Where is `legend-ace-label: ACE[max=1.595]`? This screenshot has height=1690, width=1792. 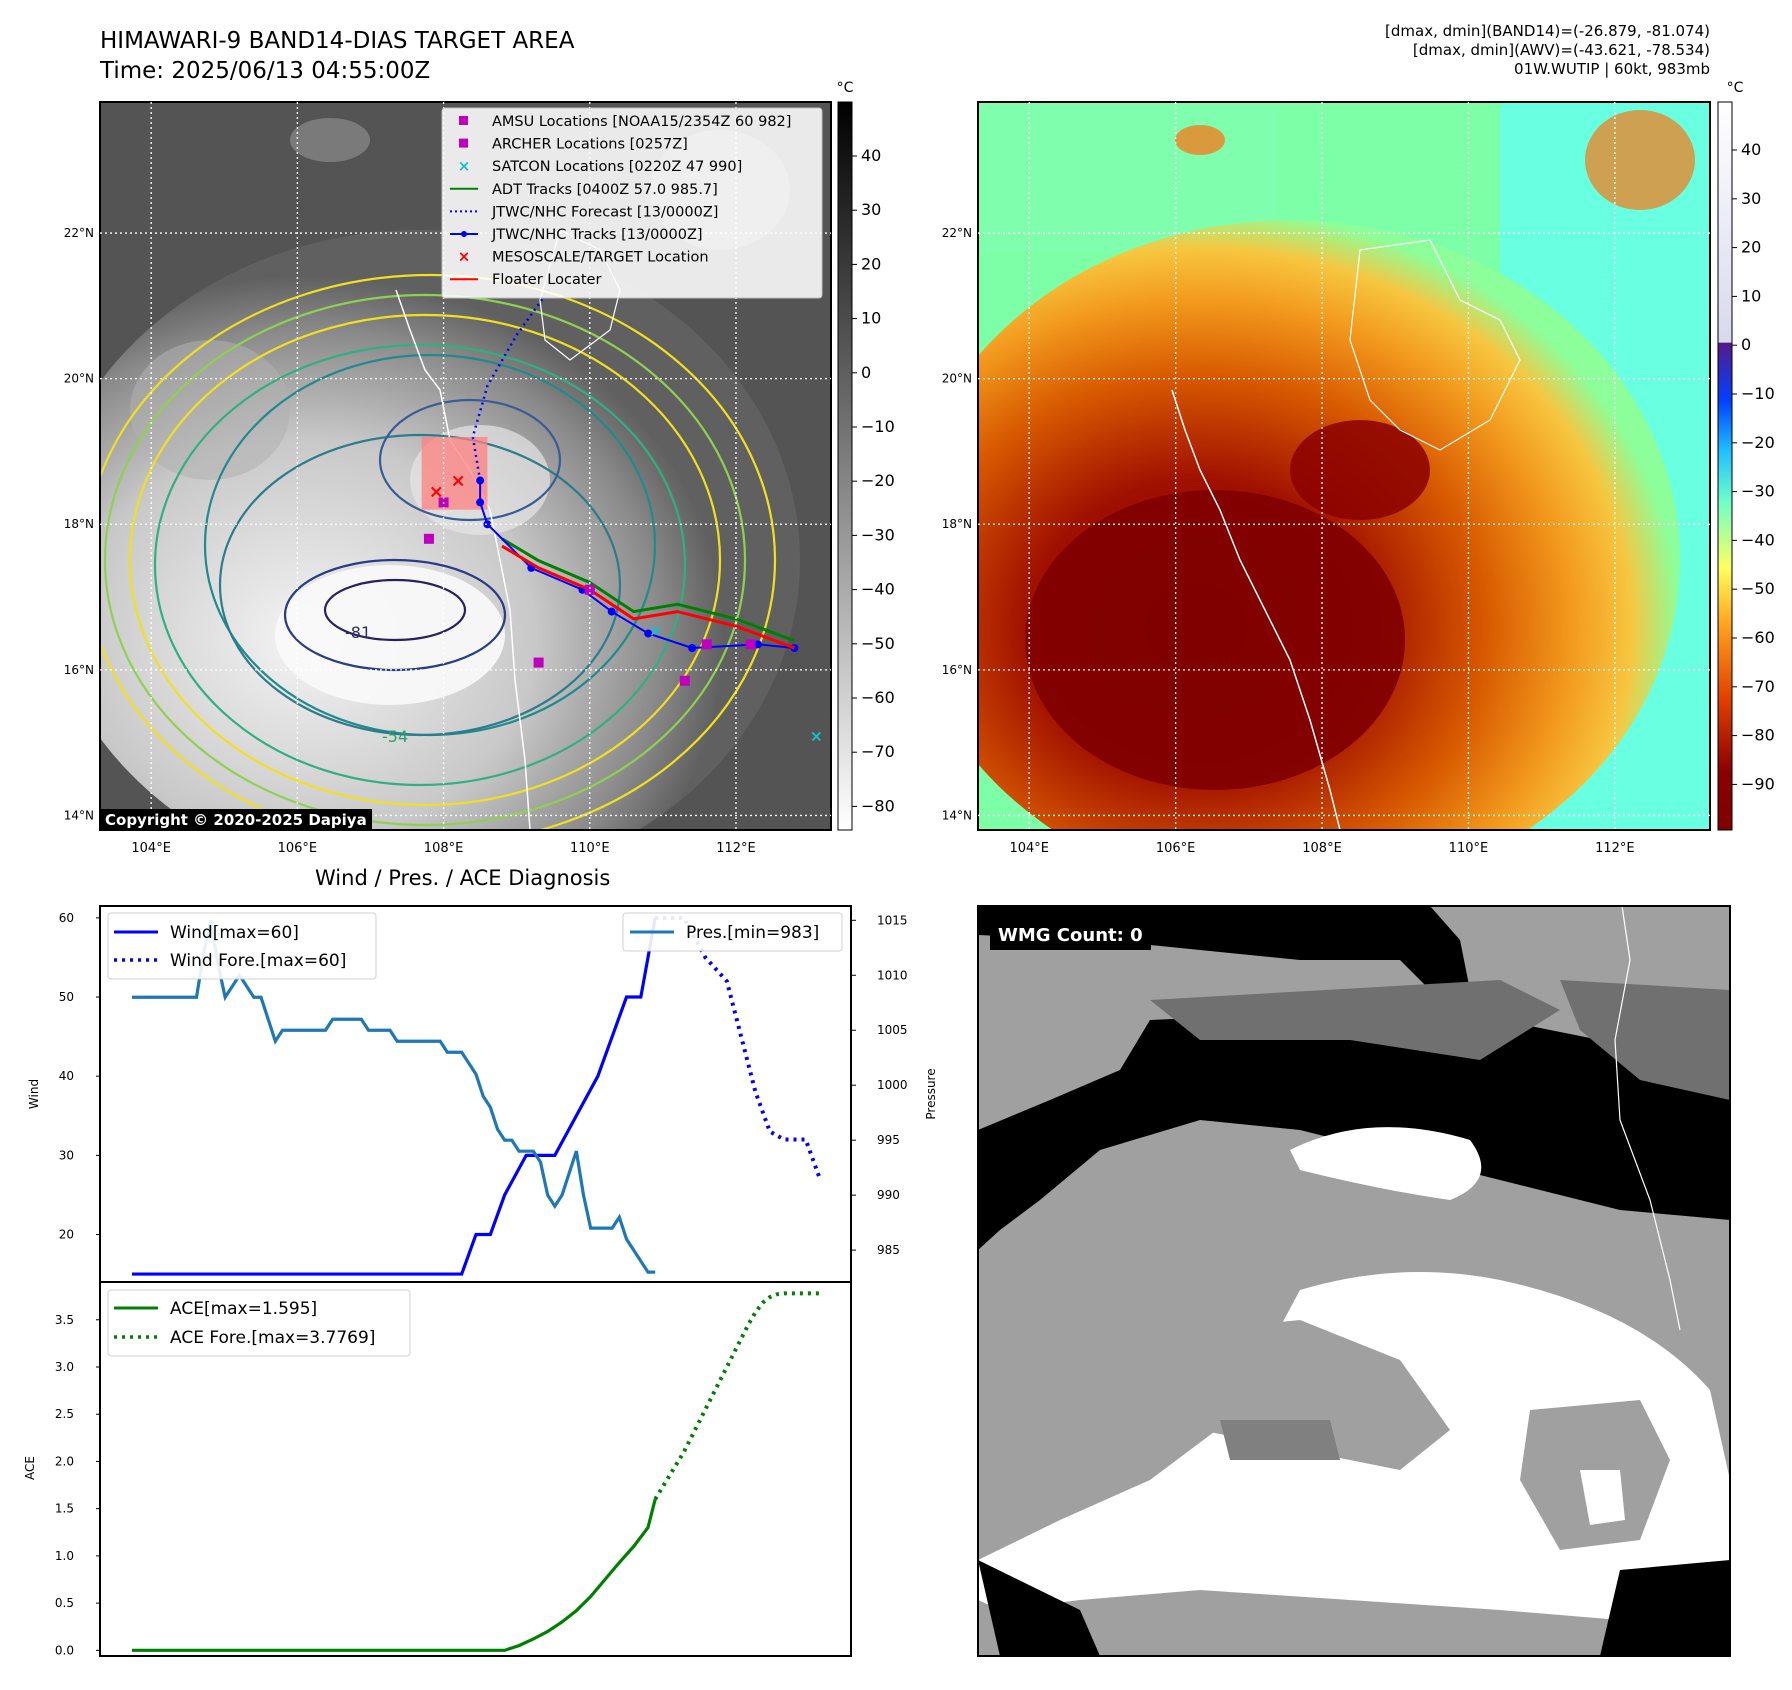 legend-ace-label: ACE[max=1.595] is located at coordinates (243, 1309).